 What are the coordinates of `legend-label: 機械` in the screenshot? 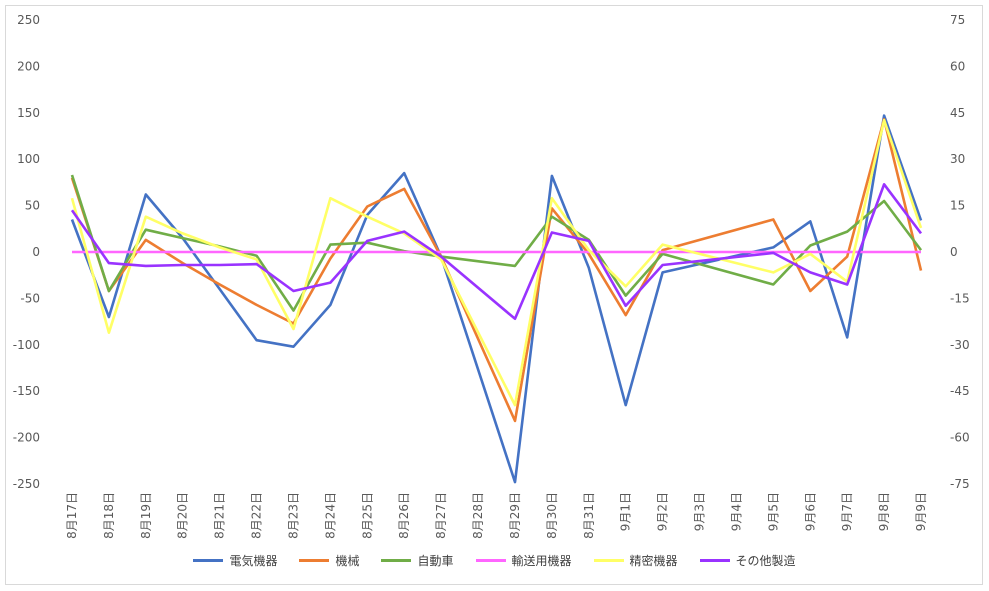 It's located at (347, 561).